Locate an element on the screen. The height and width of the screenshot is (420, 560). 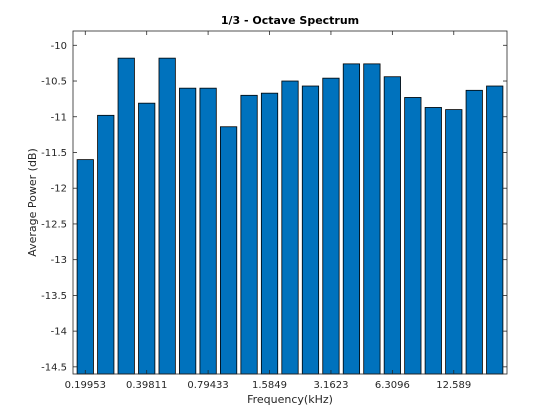
x-tick-label: 12.589 is located at coordinates (453, 385).